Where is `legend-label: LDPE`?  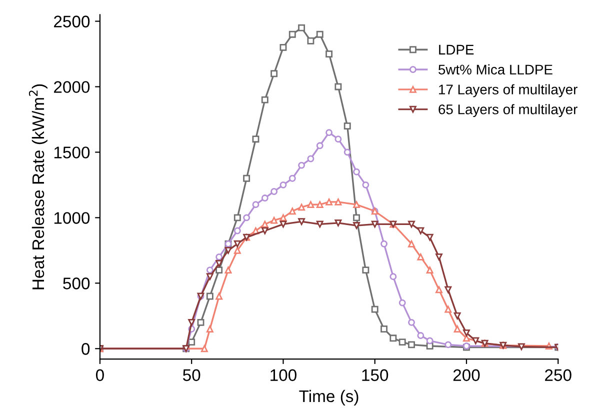 legend-label: LDPE is located at coordinates (456, 49).